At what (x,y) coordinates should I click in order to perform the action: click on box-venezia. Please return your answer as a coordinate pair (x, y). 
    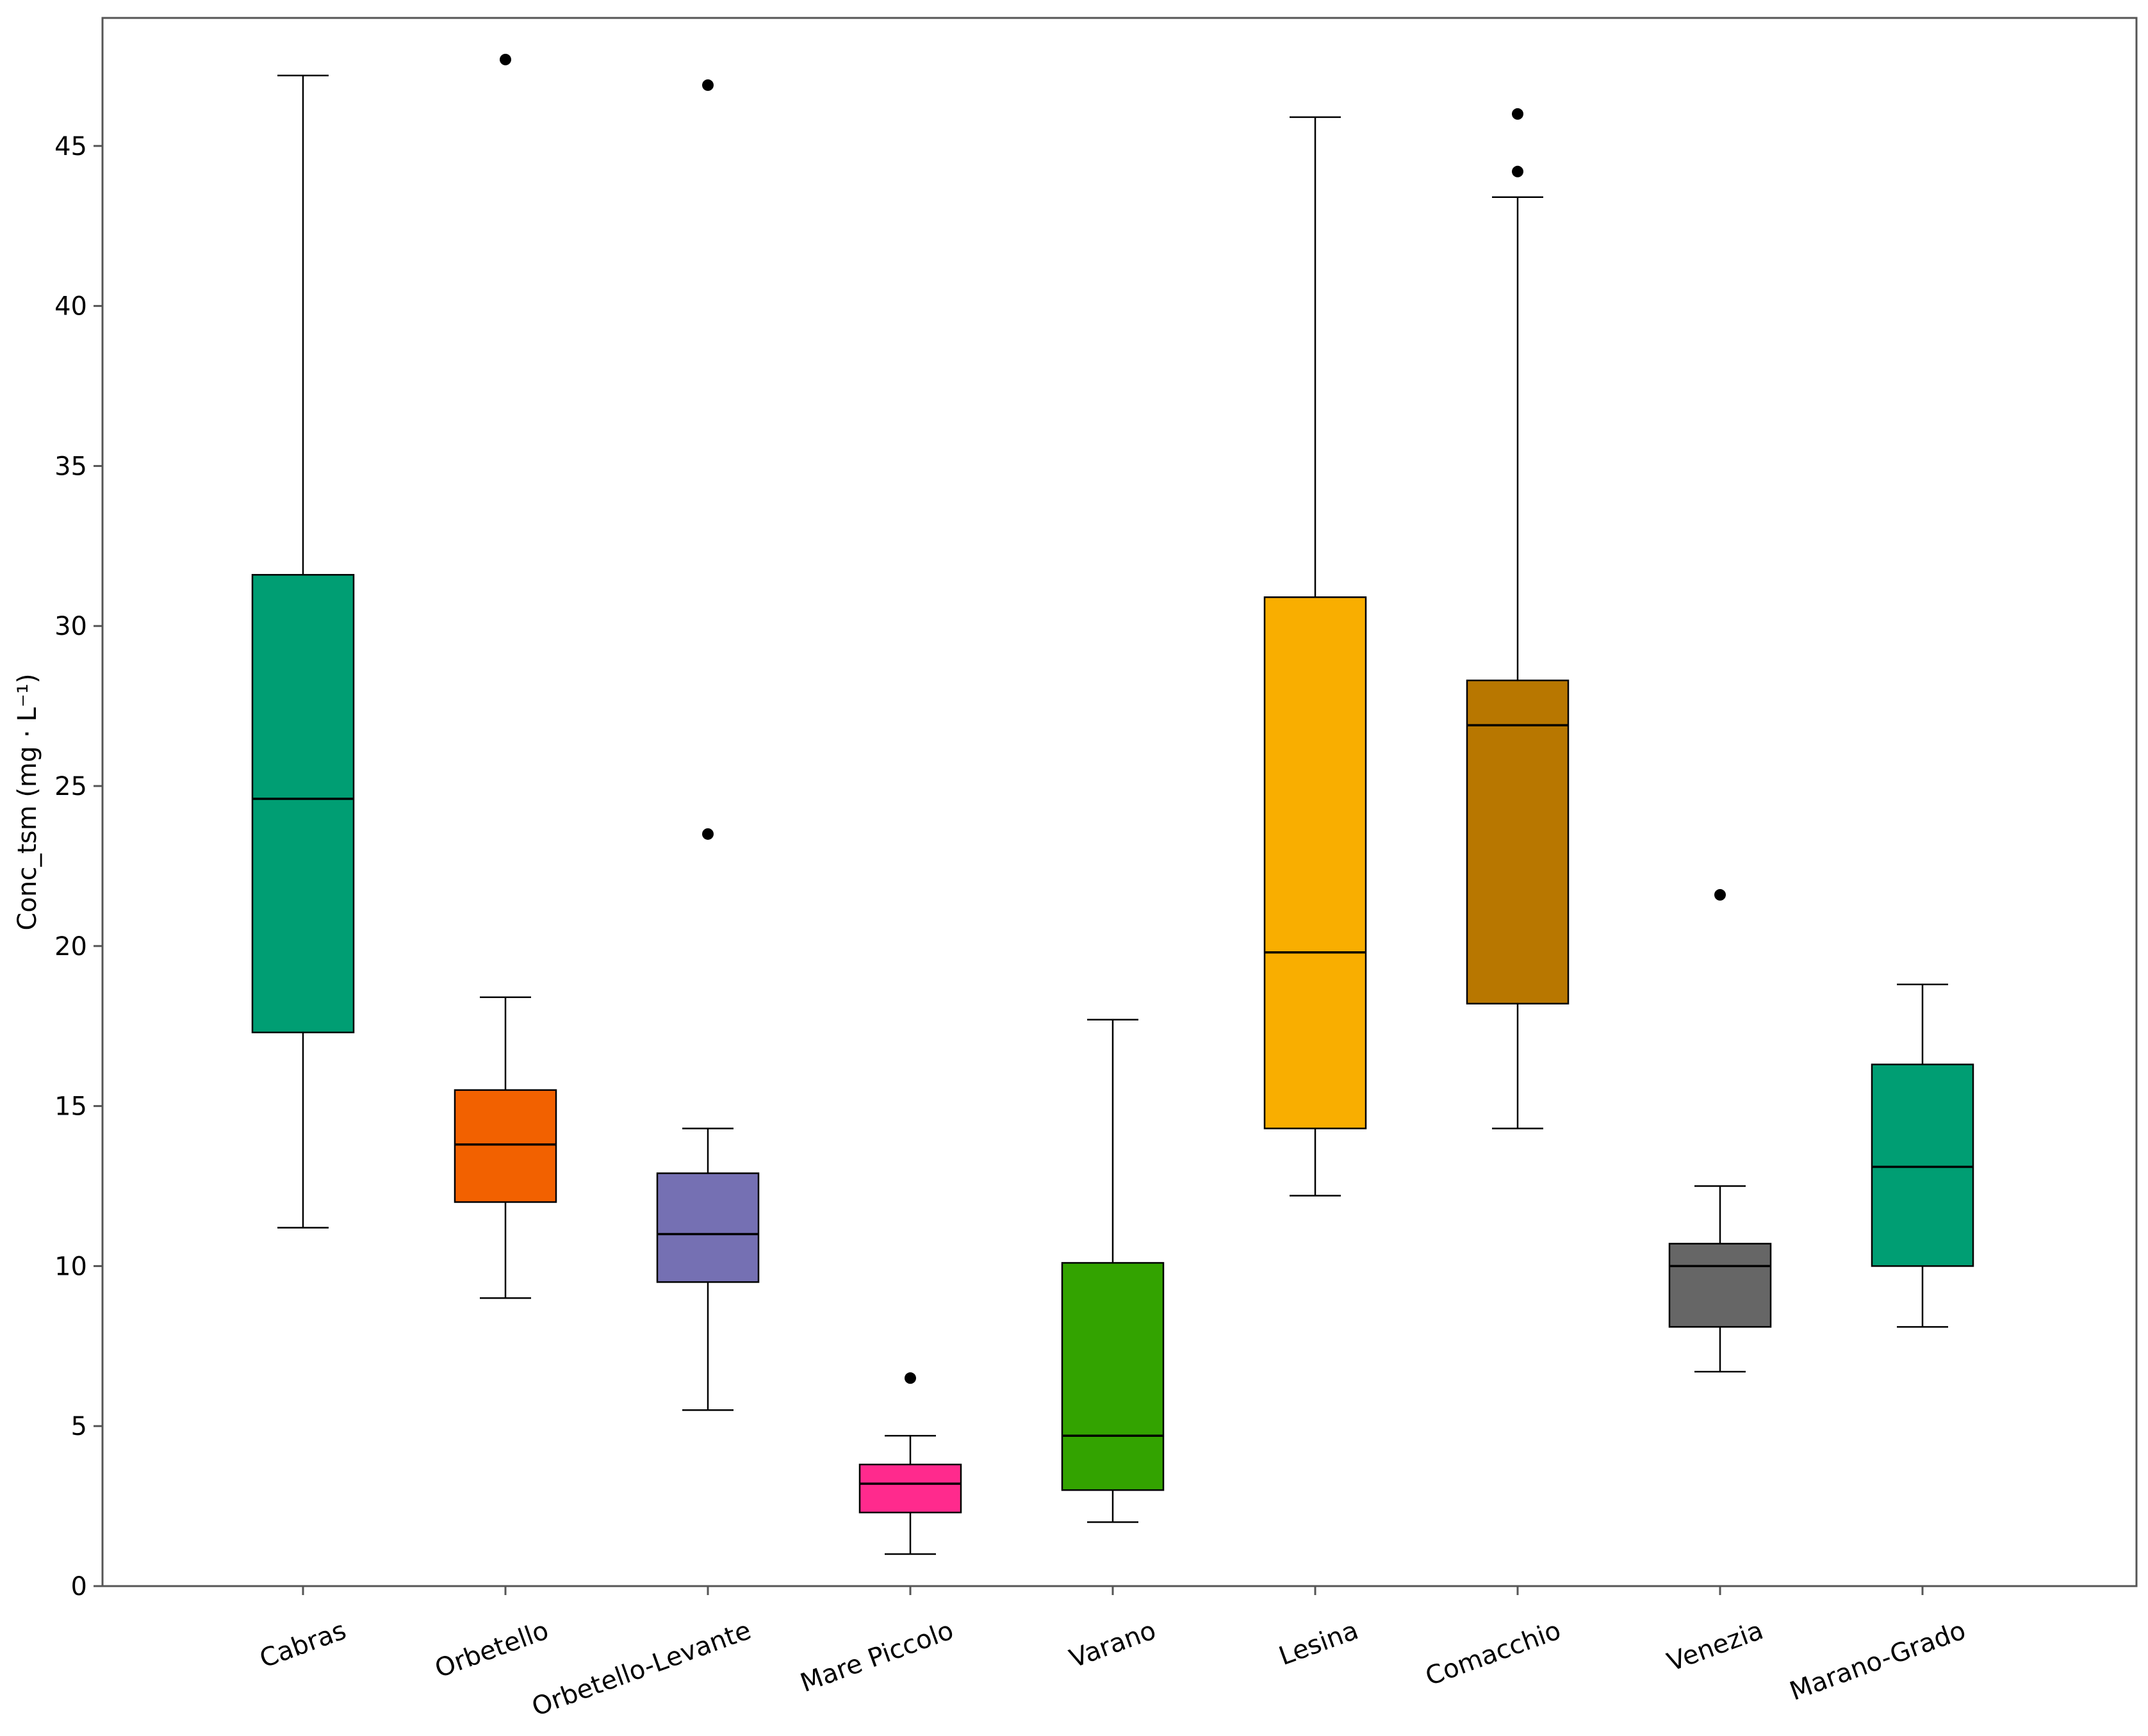
    Looking at the image, I should click on (1720, 1130).